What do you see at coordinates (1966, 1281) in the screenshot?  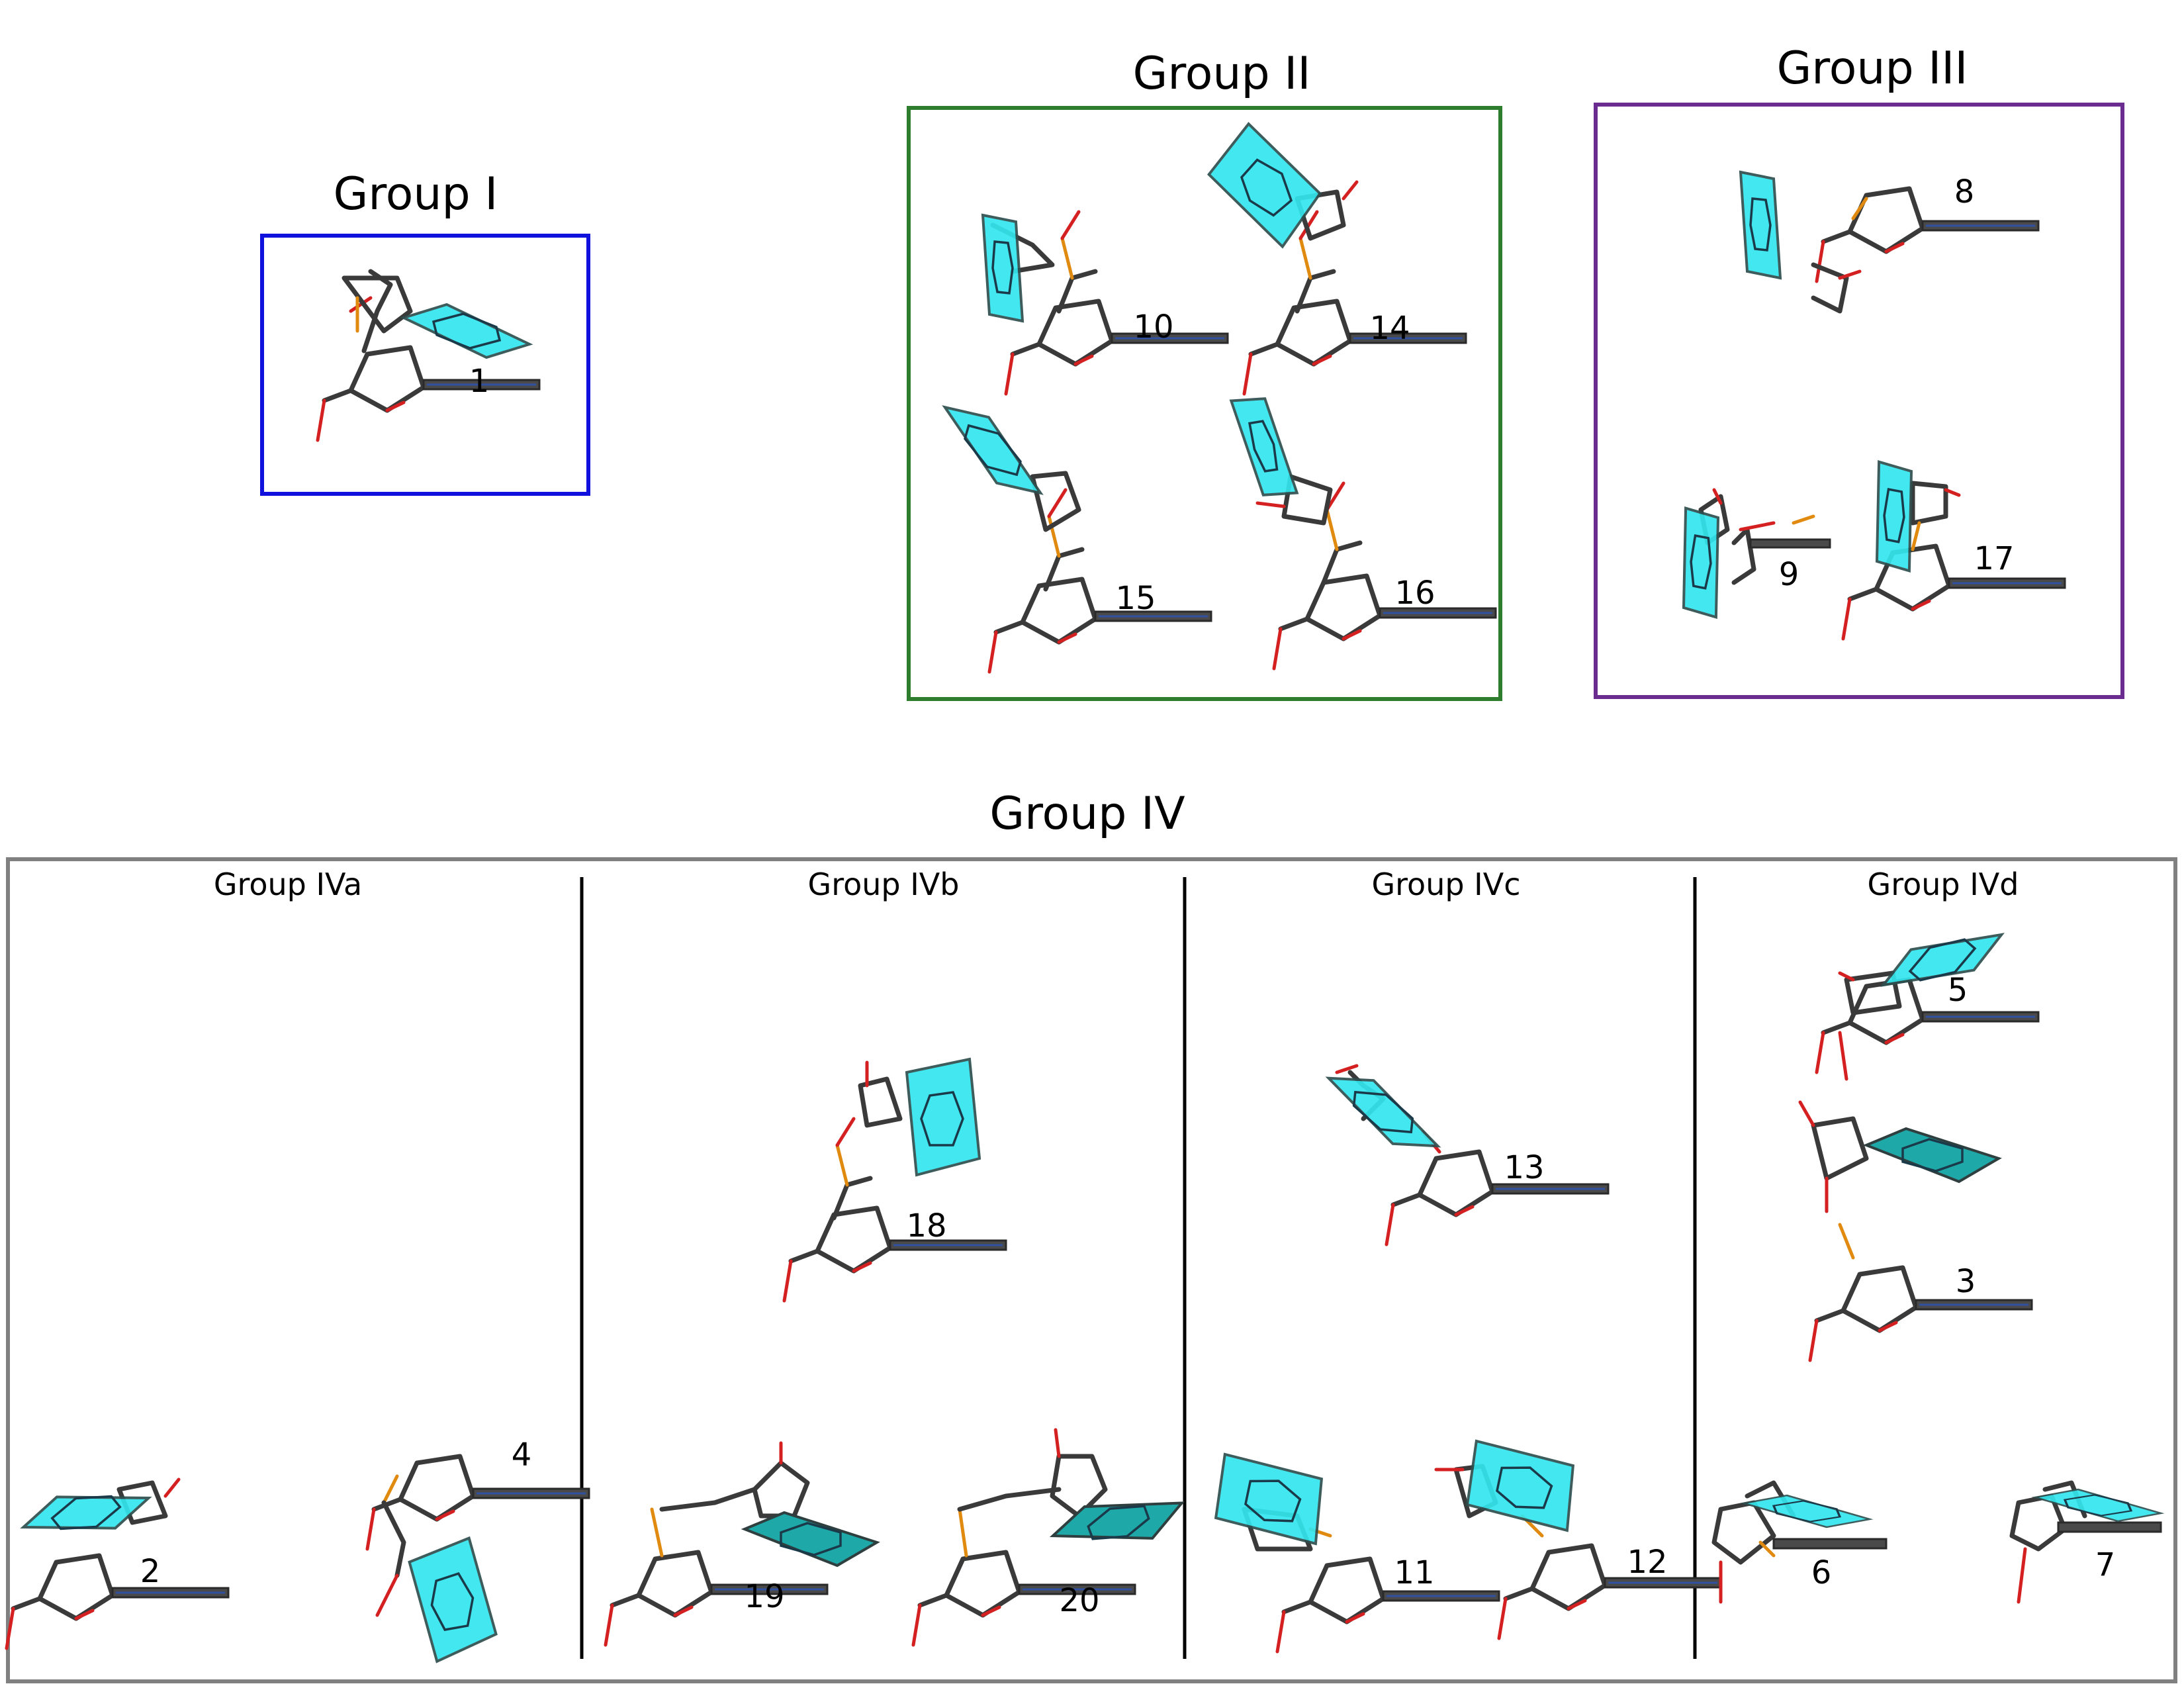 I see `molecule-label-3: 3` at bounding box center [1966, 1281].